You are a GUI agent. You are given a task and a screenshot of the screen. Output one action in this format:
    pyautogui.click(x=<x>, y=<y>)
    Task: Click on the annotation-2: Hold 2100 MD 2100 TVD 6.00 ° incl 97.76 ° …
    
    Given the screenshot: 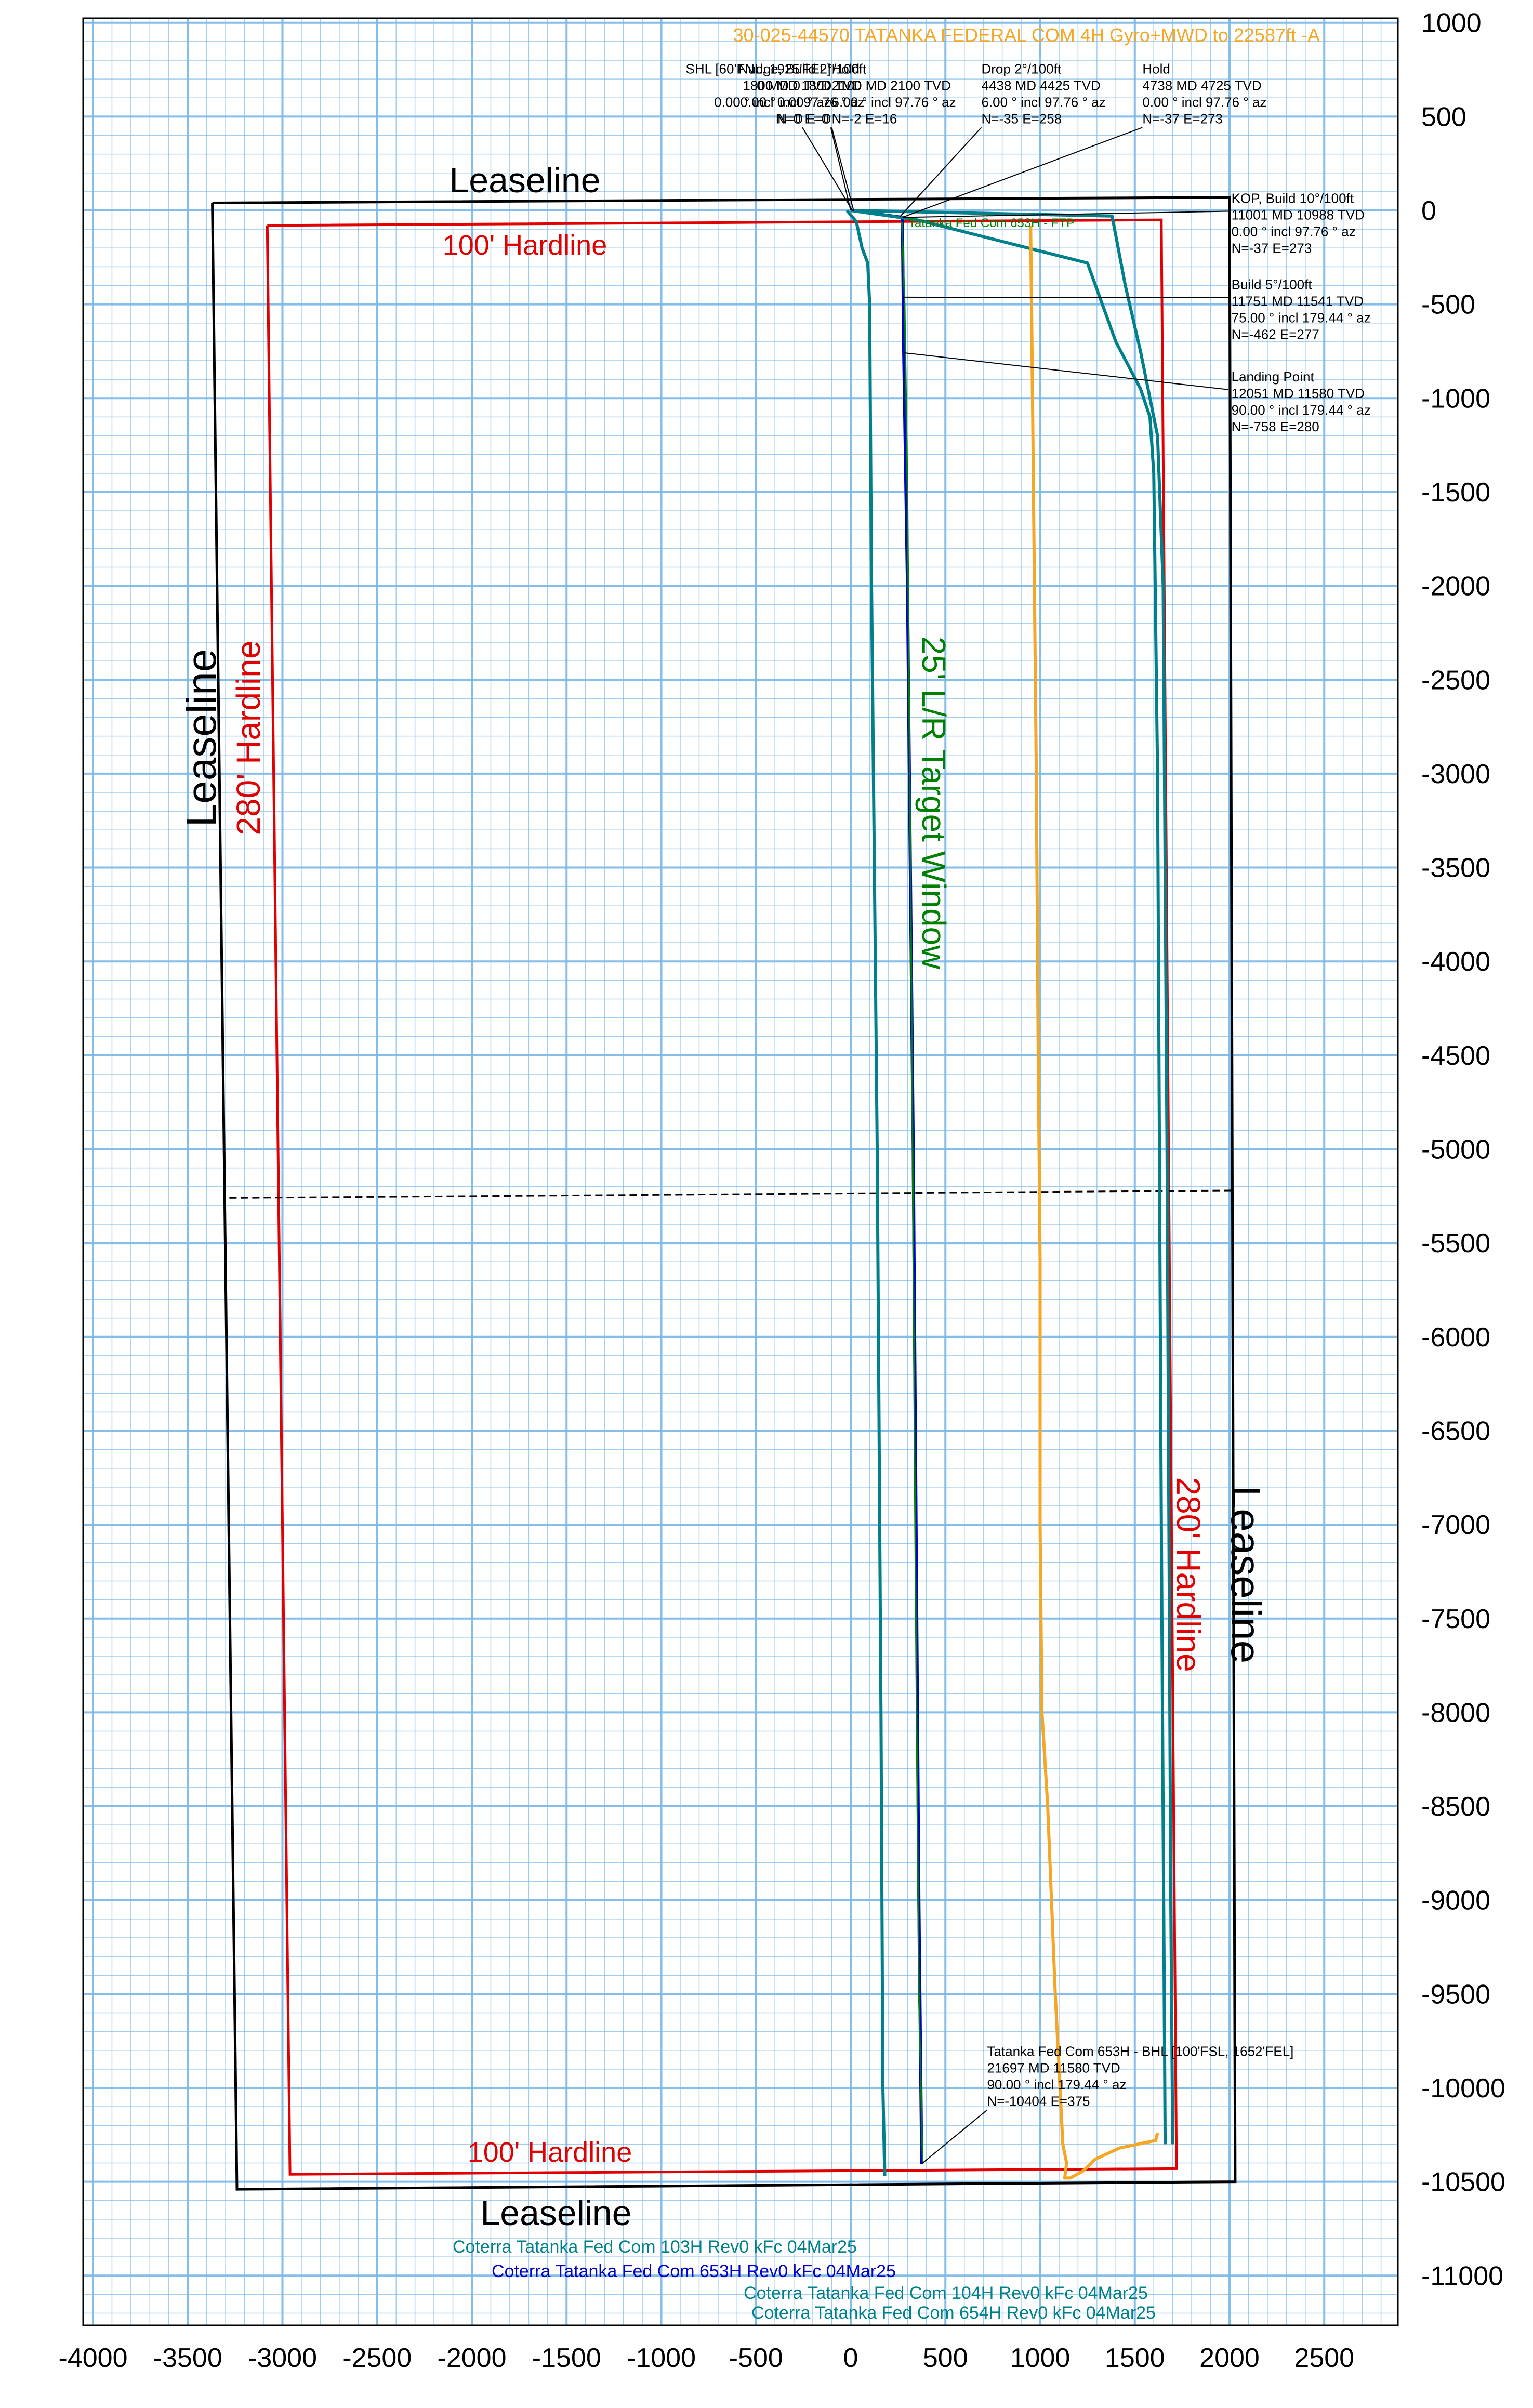 What is the action you would take?
    pyautogui.click(x=894, y=94)
    